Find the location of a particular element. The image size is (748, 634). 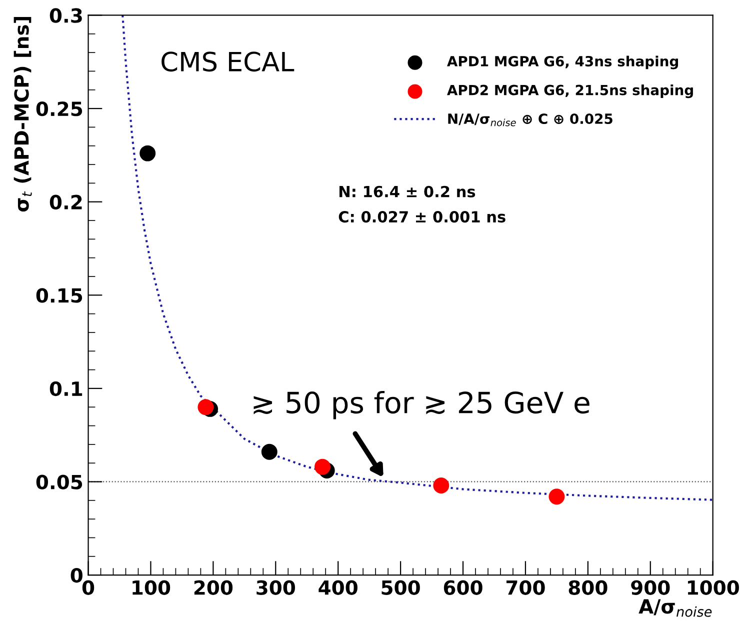

x-tick-label: 800 is located at coordinates (588, 587).